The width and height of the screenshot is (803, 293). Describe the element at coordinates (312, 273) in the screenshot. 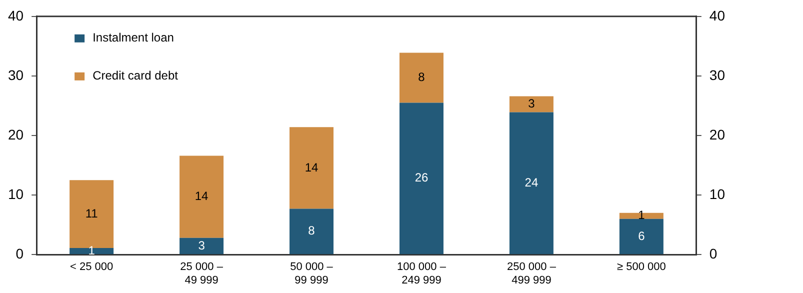

I see `x-tick-label: 50 000 – 99 999` at that location.